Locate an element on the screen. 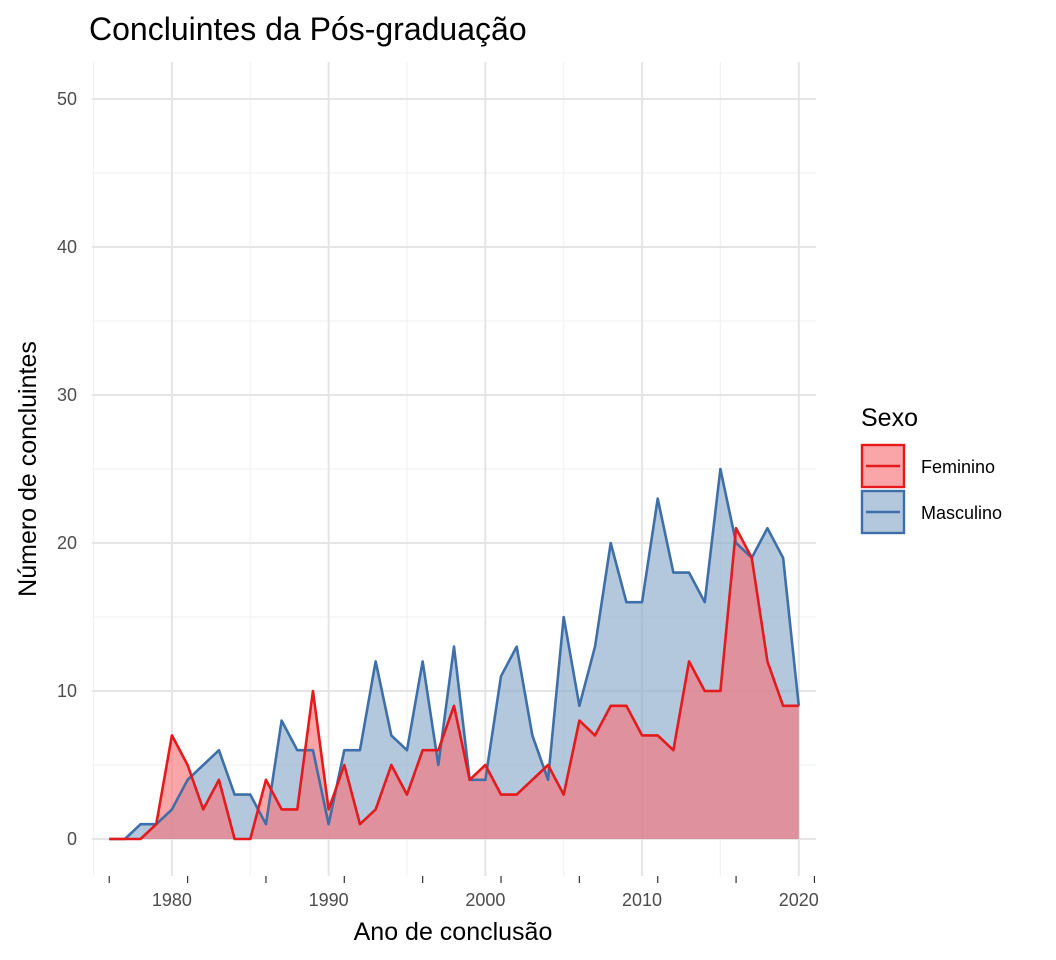 The width and height of the screenshot is (1056, 960). y-tick-label: 50 is located at coordinates (67, 99).